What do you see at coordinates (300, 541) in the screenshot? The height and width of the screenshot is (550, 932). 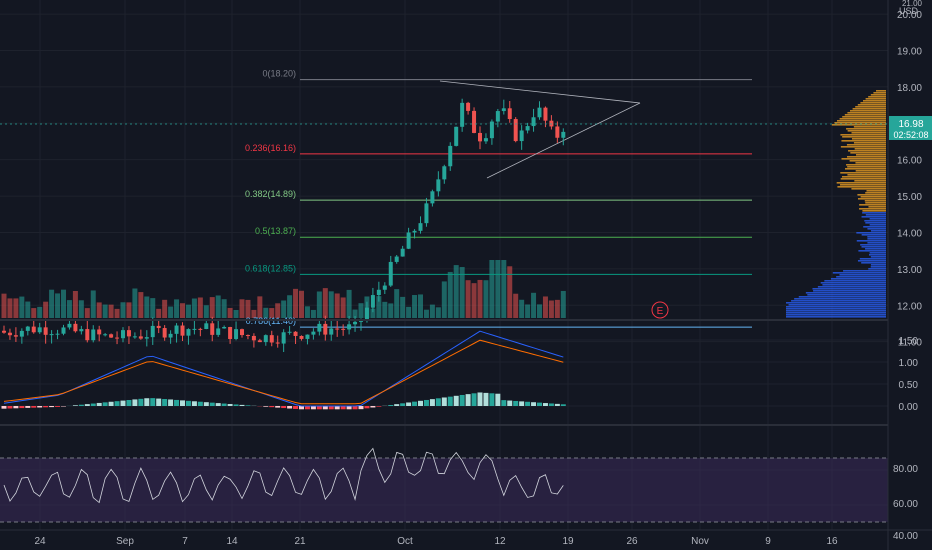 I see `time-tick: 21` at bounding box center [300, 541].